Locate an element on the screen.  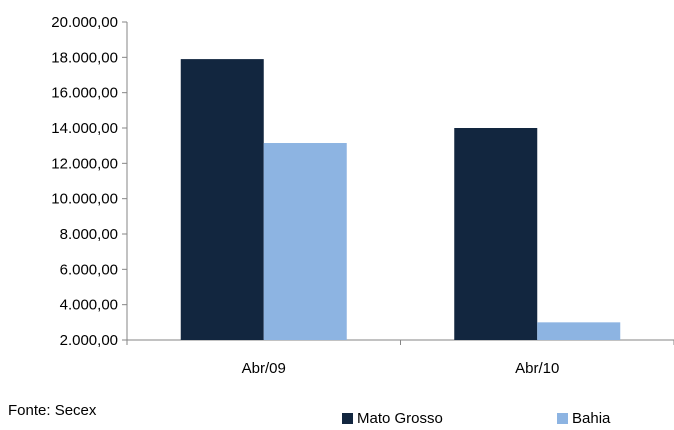
chart-legend: Mato Grosso Bahia is located at coordinates (337, 420).